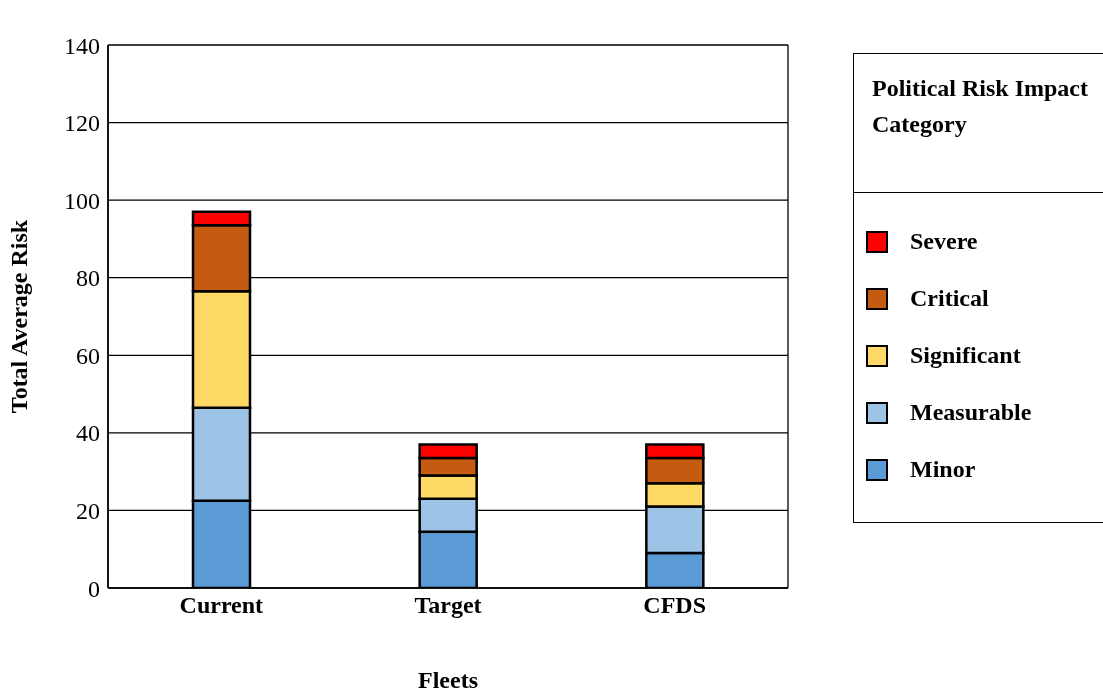 This screenshot has height=700, width=1103. Describe the element at coordinates (943, 469) in the screenshot. I see `legend-label: Minor` at that location.